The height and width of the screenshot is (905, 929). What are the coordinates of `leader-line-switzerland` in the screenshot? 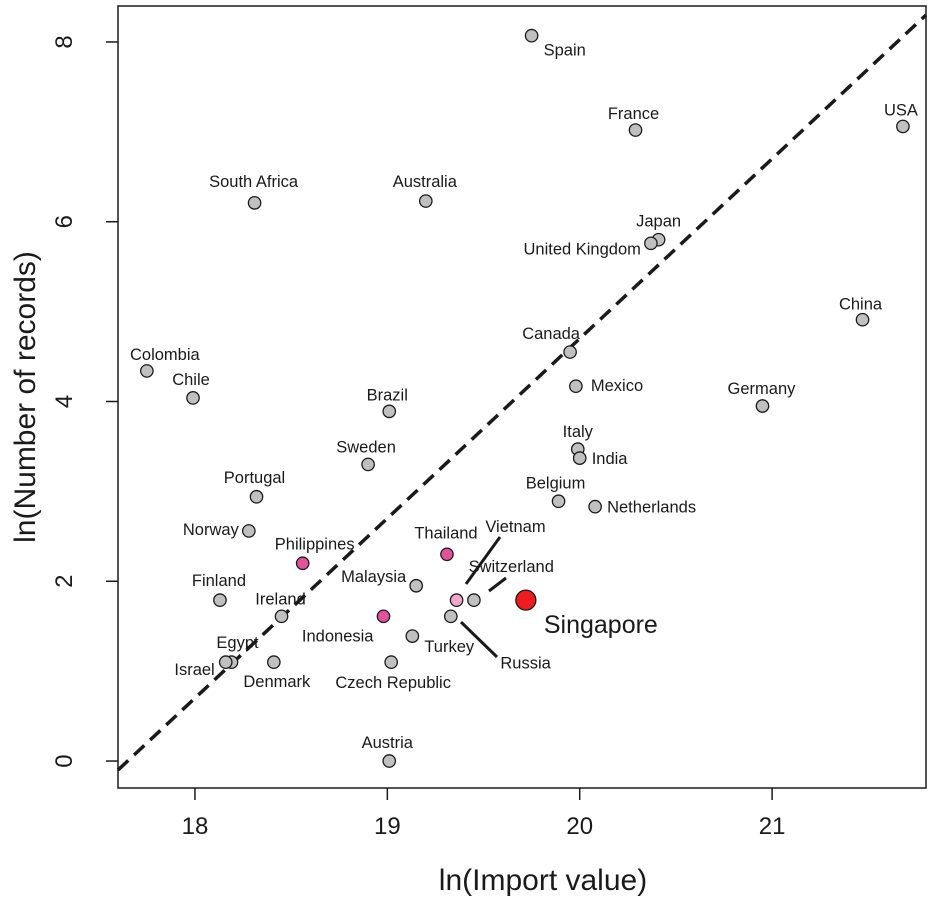 It's located at (497, 584).